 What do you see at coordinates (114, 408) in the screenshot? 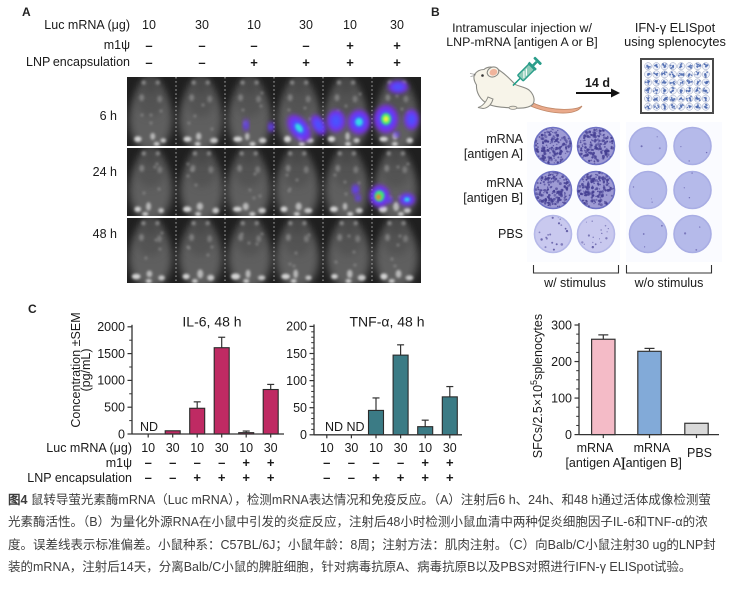
I see `svg-text: 500` at bounding box center [114, 408].